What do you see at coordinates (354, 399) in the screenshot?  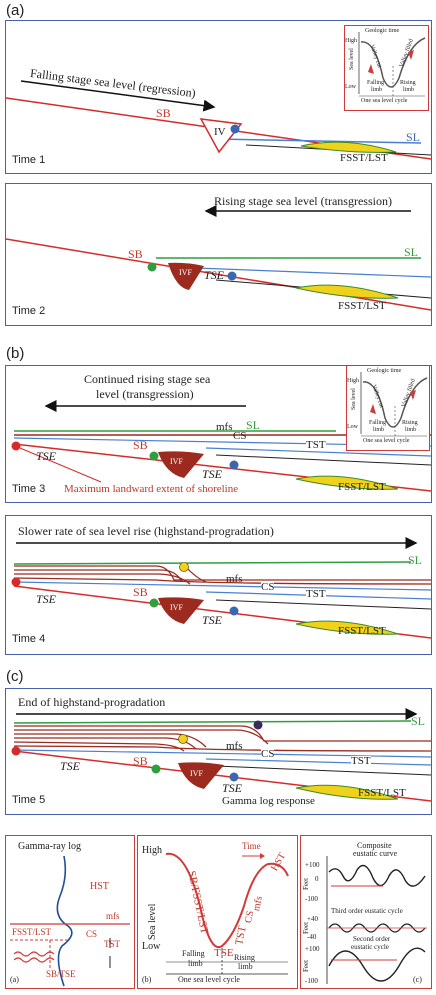 I see `inset-sea-level: Sea level` at bounding box center [354, 399].